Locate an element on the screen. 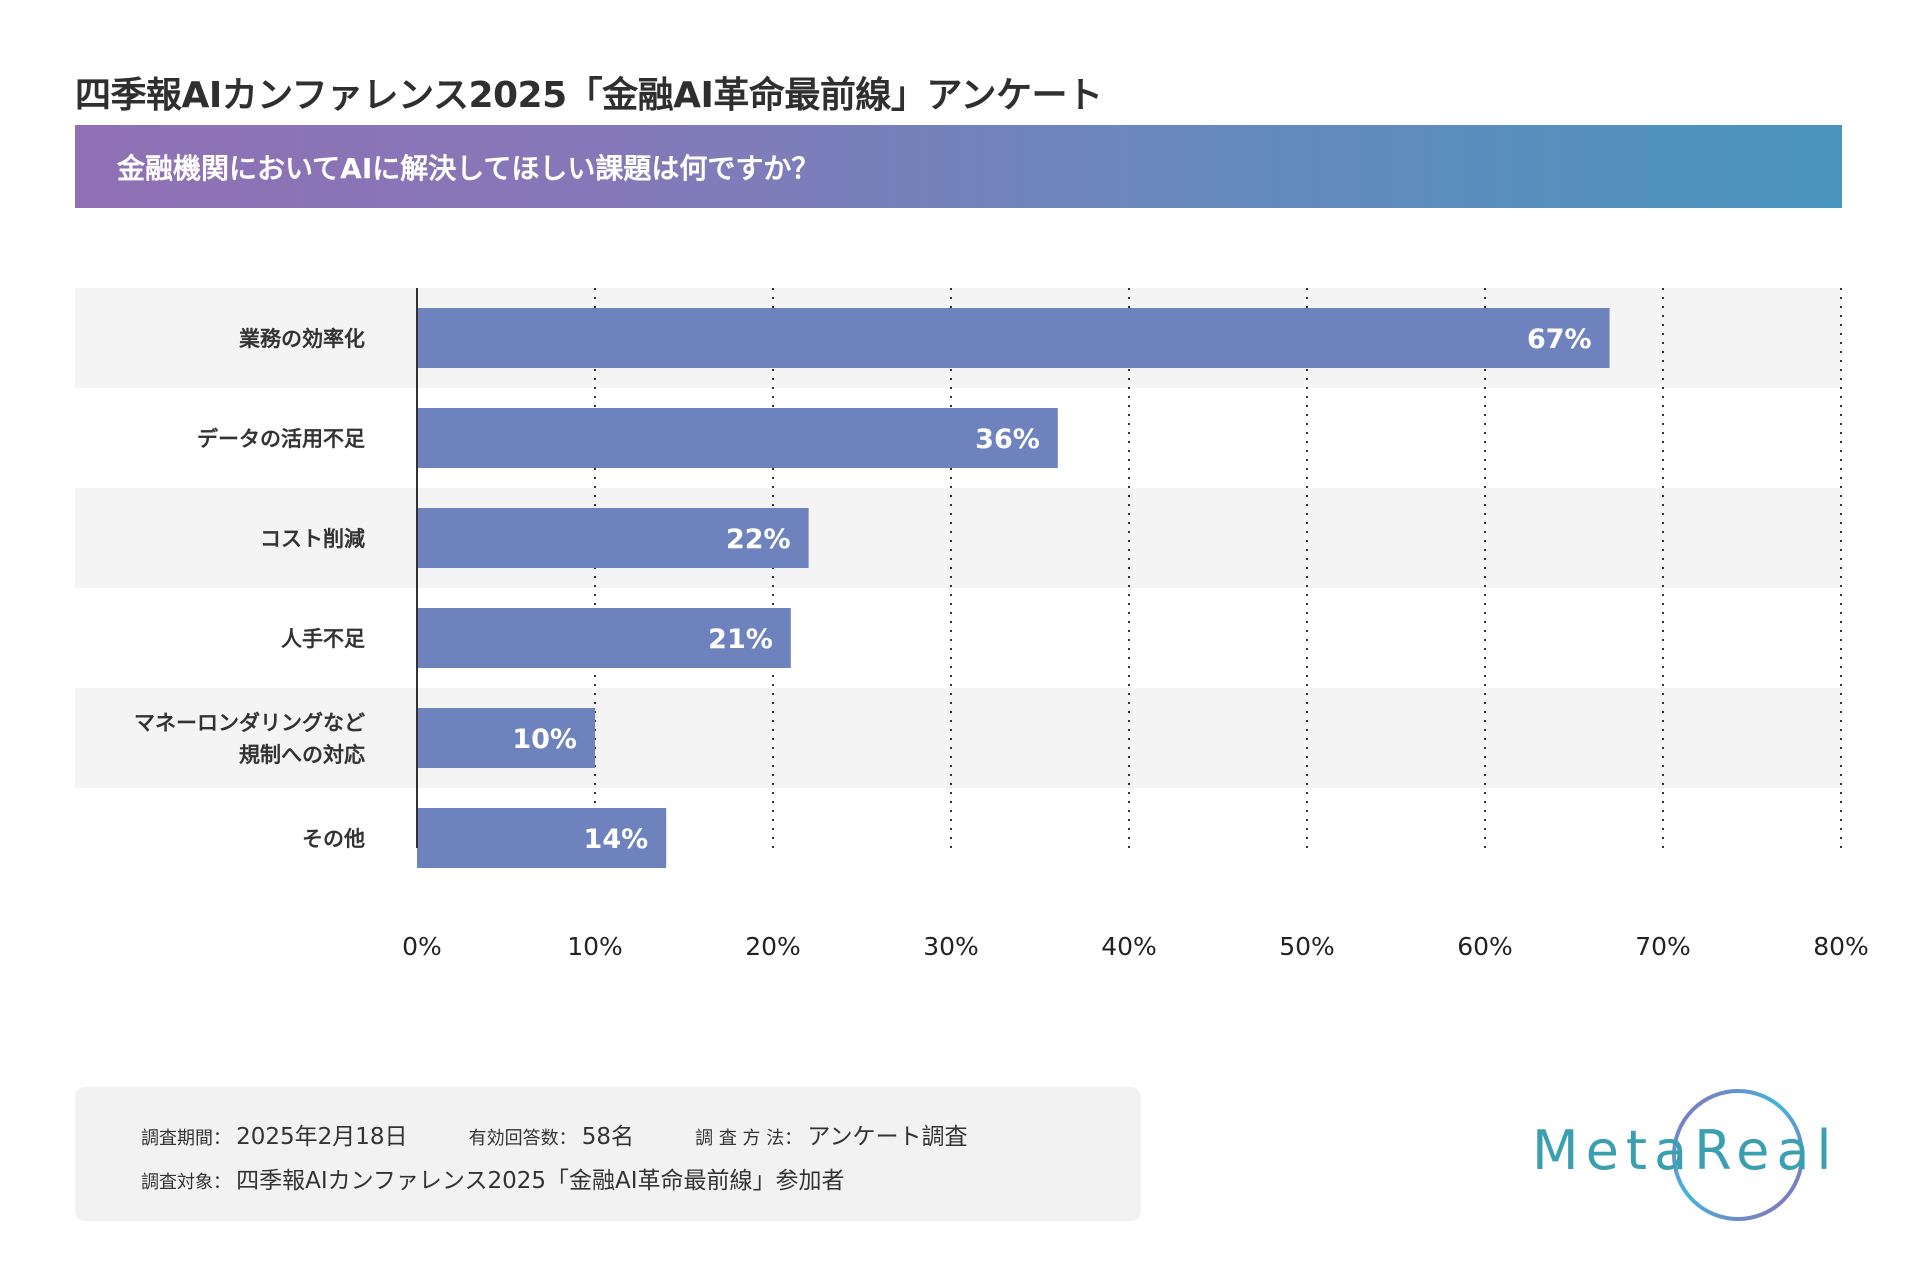  category-label: コスト削減 is located at coordinates (312, 539).